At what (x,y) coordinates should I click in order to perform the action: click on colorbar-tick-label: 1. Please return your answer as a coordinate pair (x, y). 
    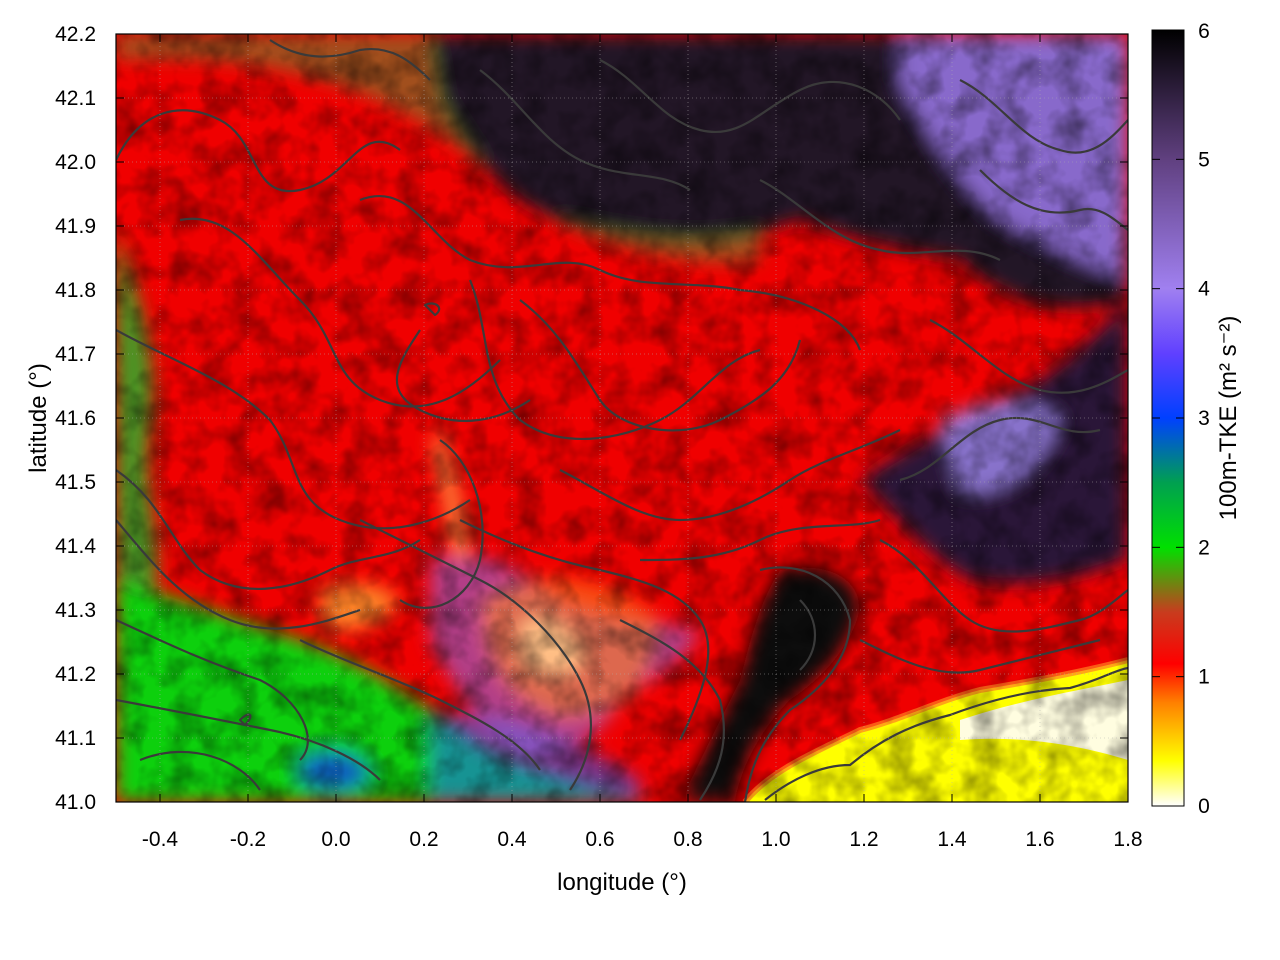
    Looking at the image, I should click on (1204, 677).